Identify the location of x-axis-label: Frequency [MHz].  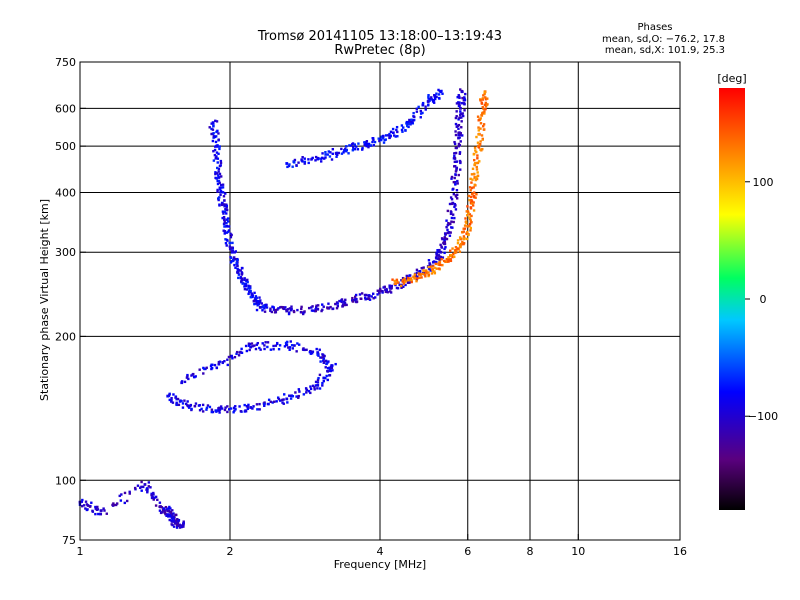
(380, 564).